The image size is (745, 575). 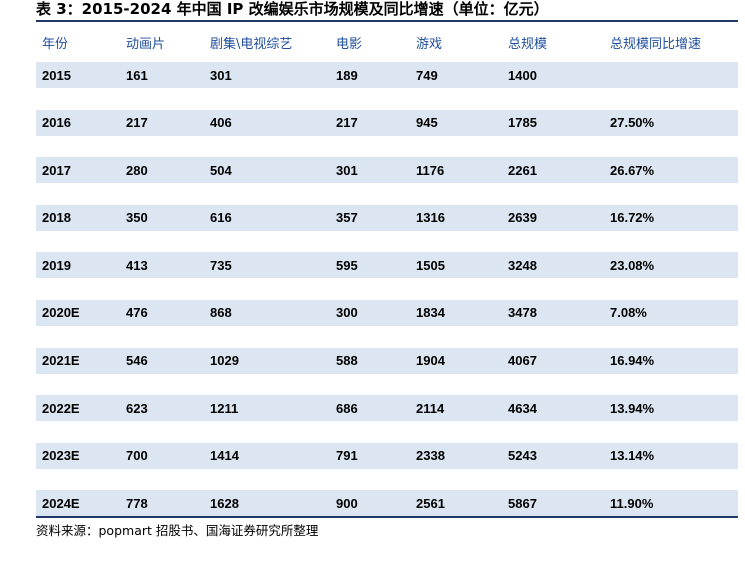 I want to click on table-row: 2022E 623 1211 686 2114 4634 13.94%, so click(x=387, y=408).